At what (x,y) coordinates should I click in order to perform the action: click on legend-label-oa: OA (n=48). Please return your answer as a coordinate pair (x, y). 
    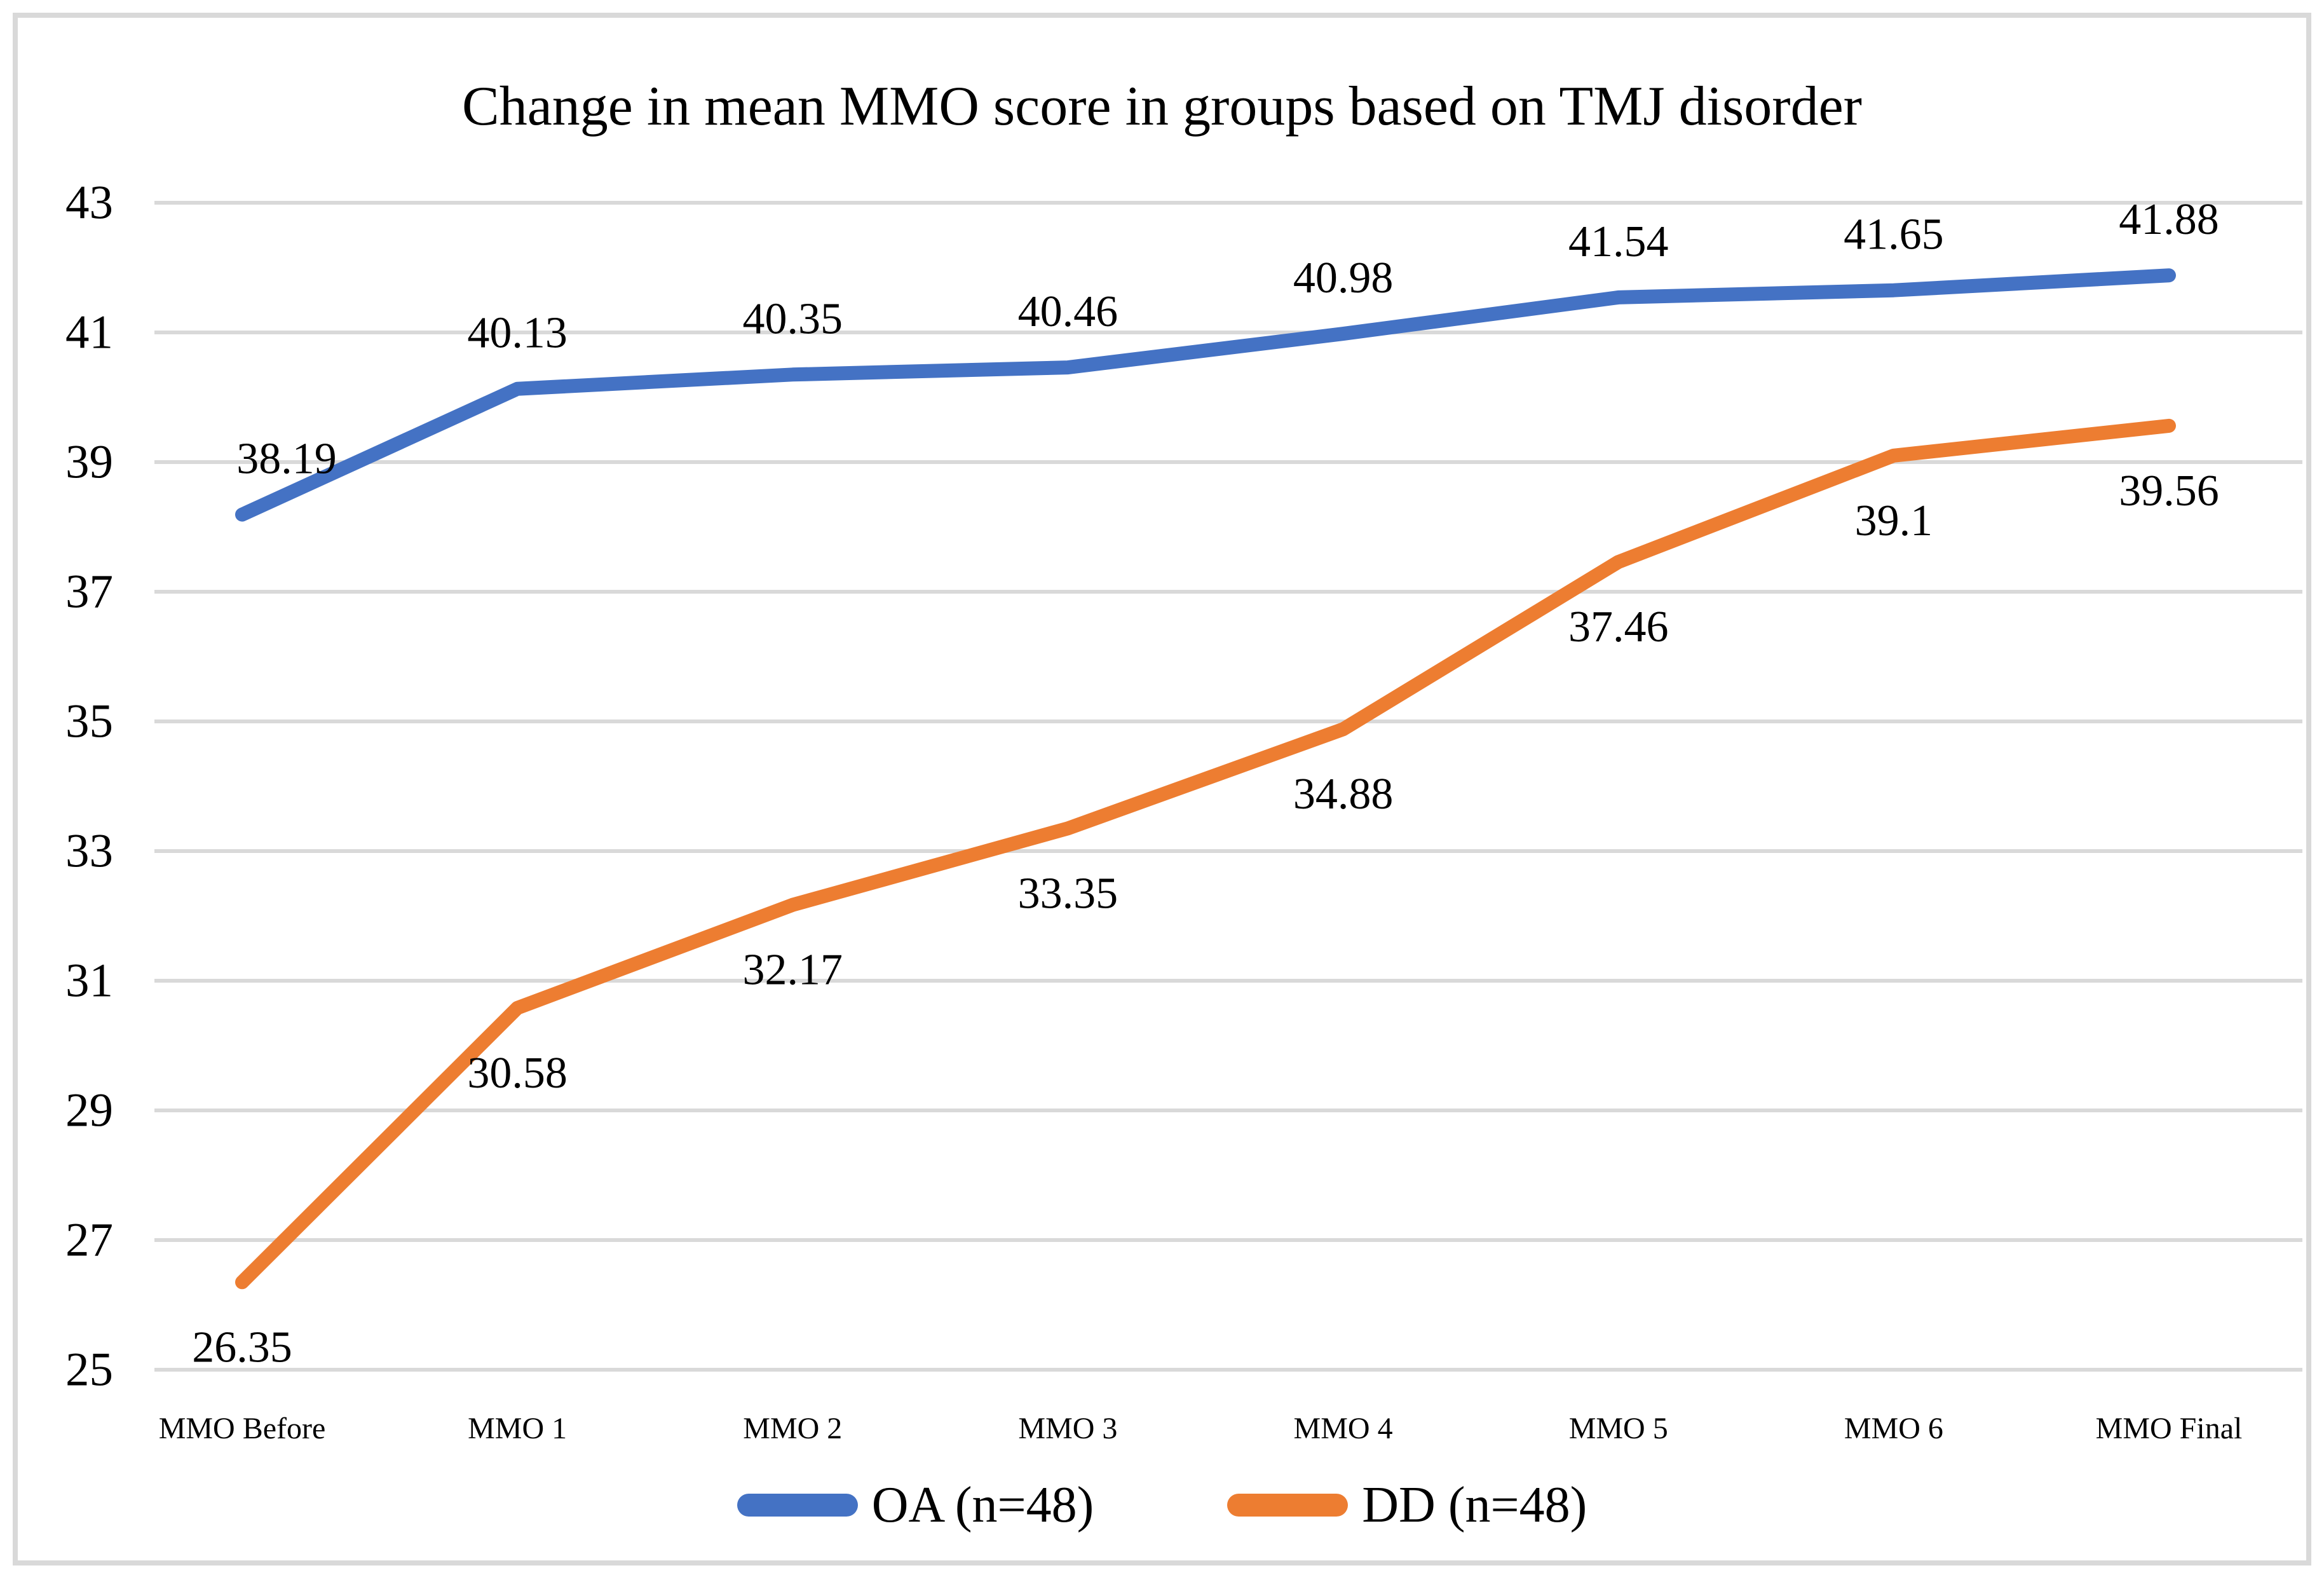
    Looking at the image, I should click on (982, 1505).